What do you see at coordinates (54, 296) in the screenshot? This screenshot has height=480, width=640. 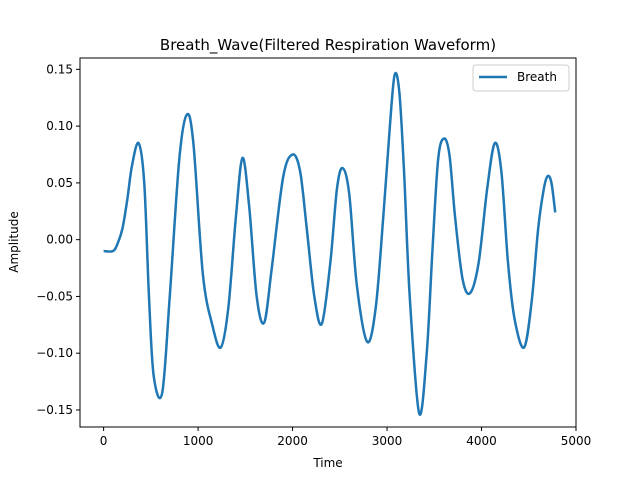 I see `y-tick-label: −0.05` at bounding box center [54, 296].